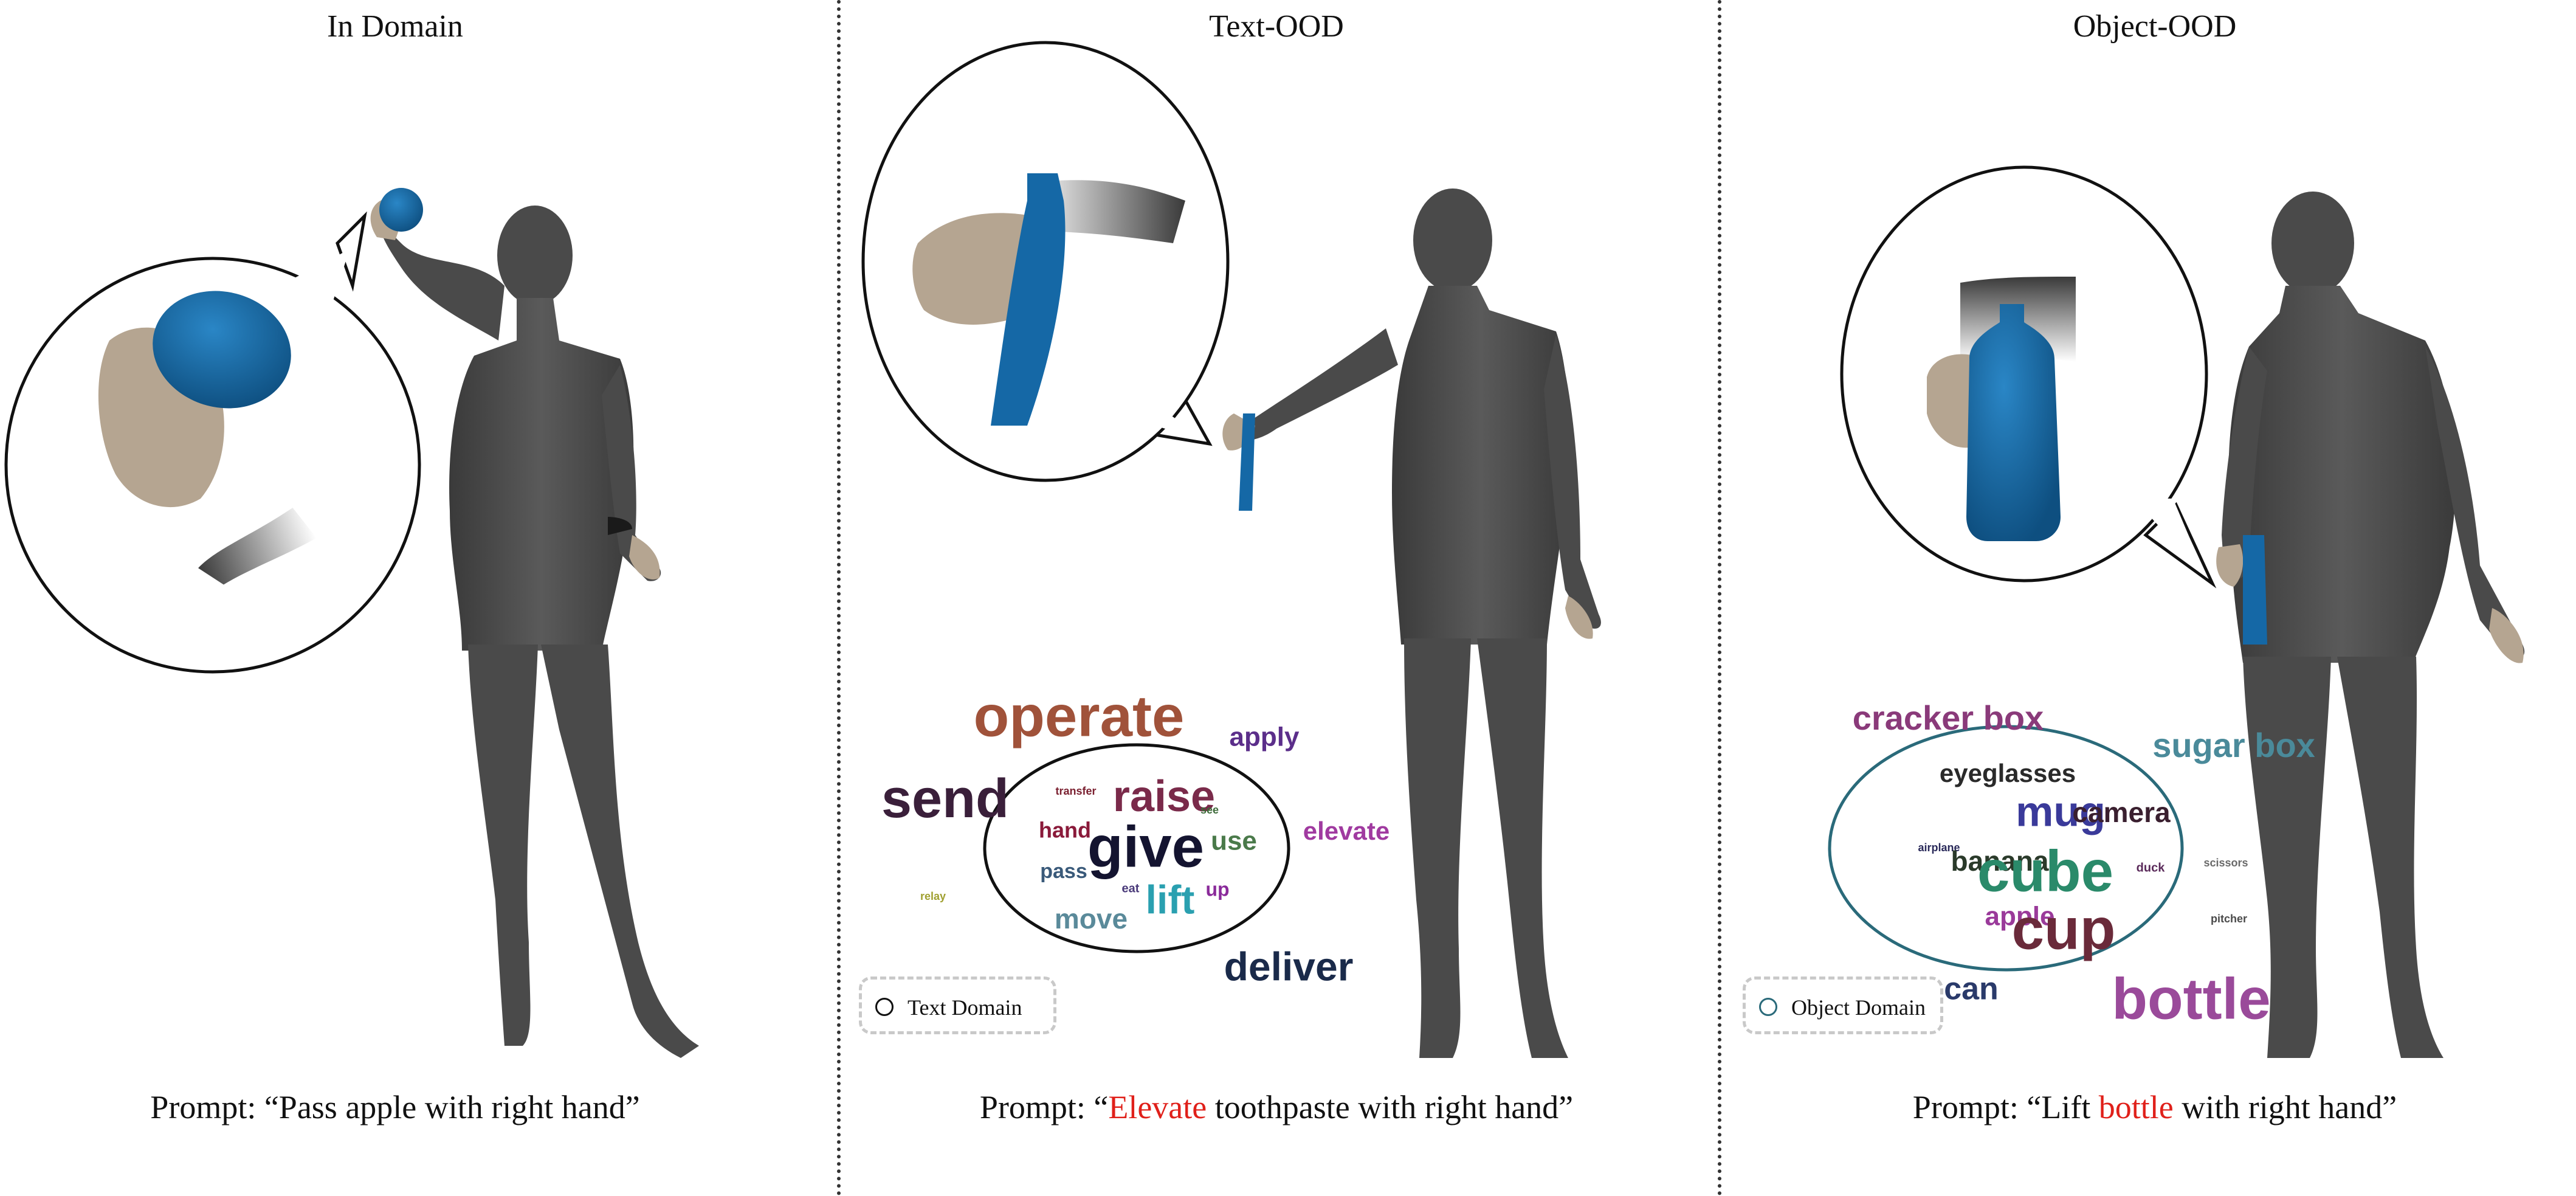 The height and width of the screenshot is (1196, 2576). I want to click on word-cloud-word: eyeglasses, so click(2008, 773).